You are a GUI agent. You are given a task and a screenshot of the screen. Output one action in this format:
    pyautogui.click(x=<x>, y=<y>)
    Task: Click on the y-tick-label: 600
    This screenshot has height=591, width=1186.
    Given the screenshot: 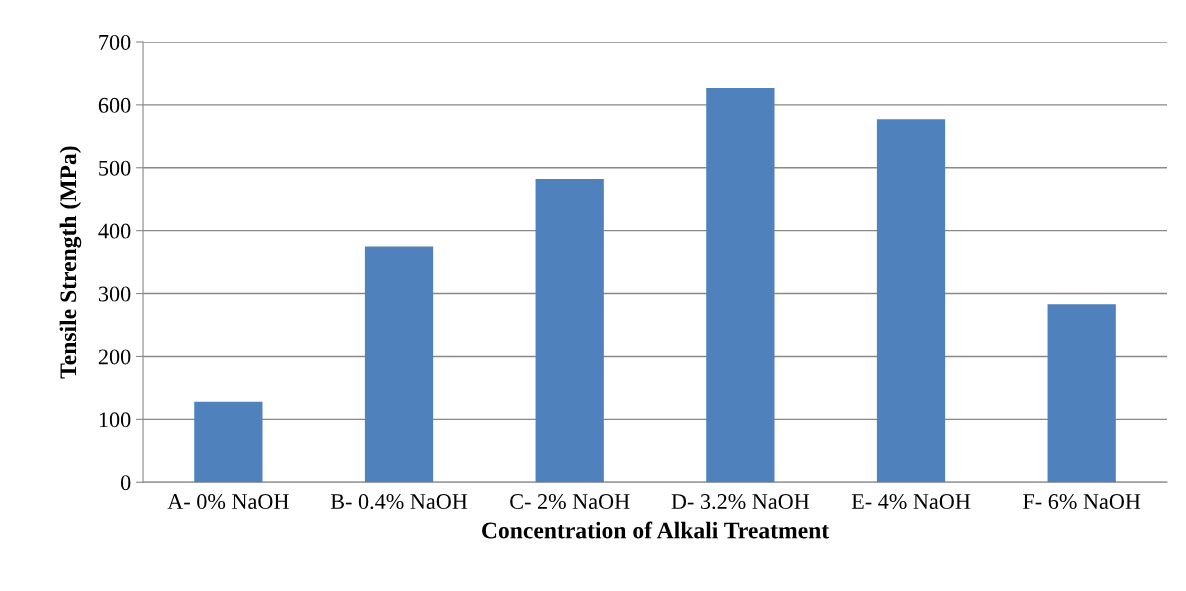 What is the action you would take?
    pyautogui.click(x=114, y=105)
    